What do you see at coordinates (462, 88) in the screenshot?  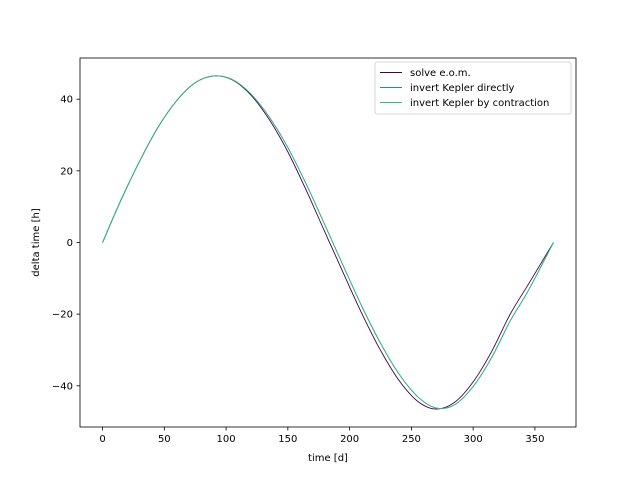 I see `legend-label: invert Kepler directly` at bounding box center [462, 88].